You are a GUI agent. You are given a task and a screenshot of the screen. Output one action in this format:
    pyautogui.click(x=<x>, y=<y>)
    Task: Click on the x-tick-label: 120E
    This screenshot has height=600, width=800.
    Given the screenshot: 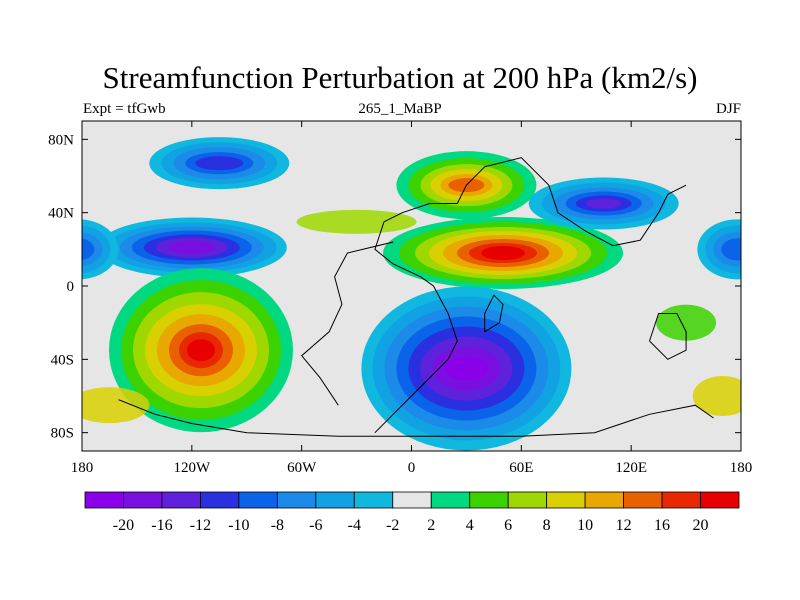 What is the action you would take?
    pyautogui.click(x=631, y=468)
    